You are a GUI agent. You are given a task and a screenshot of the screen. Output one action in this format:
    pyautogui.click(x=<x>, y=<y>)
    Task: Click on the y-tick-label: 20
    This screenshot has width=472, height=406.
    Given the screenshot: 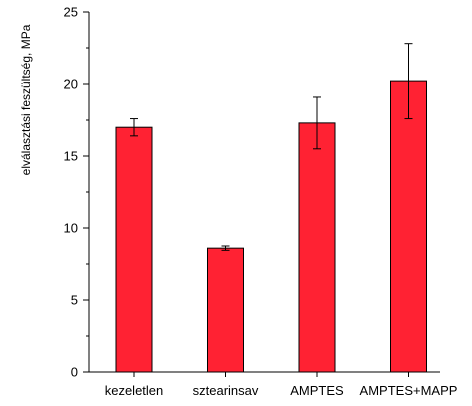 What is the action you would take?
    pyautogui.click(x=71, y=84)
    